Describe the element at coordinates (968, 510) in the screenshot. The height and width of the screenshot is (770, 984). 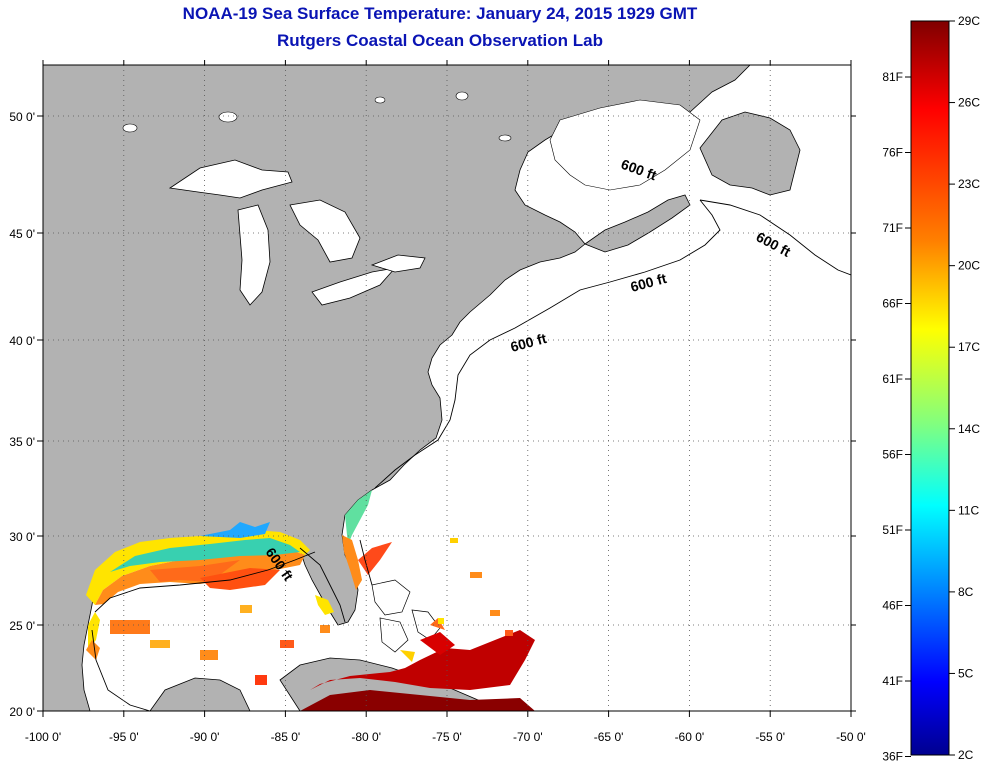
I see `colorbar-label-c: 11C` at that location.